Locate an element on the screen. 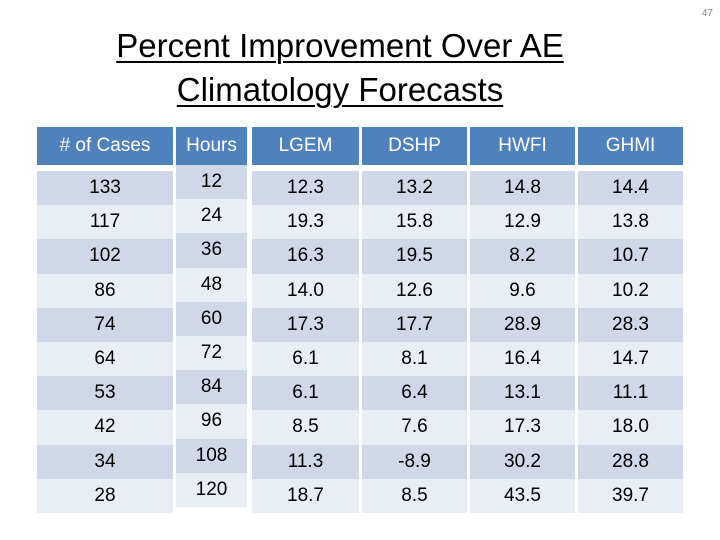  cell-ghmi: 28.8 is located at coordinates (630, 461).